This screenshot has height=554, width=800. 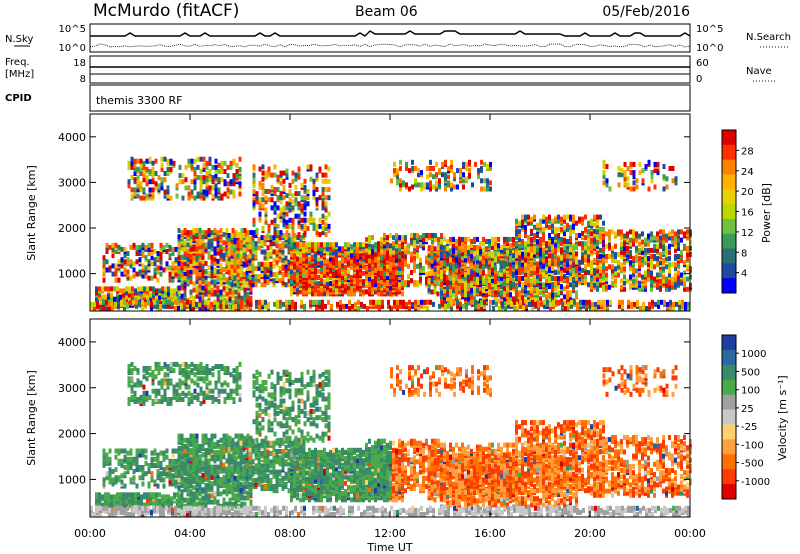 What do you see at coordinates (390, 98) in the screenshot?
I see `cpid-strip` at bounding box center [390, 98].